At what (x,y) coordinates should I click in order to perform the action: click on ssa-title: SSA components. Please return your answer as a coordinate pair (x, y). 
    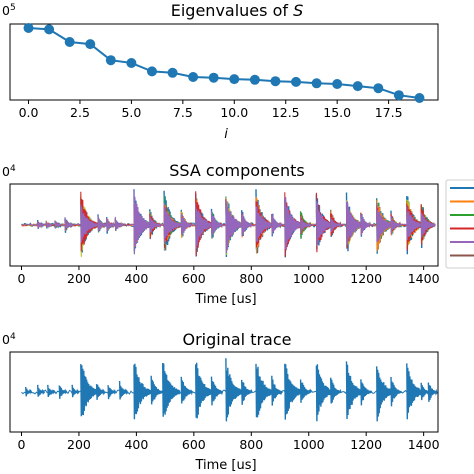
    Looking at the image, I should click on (237, 170).